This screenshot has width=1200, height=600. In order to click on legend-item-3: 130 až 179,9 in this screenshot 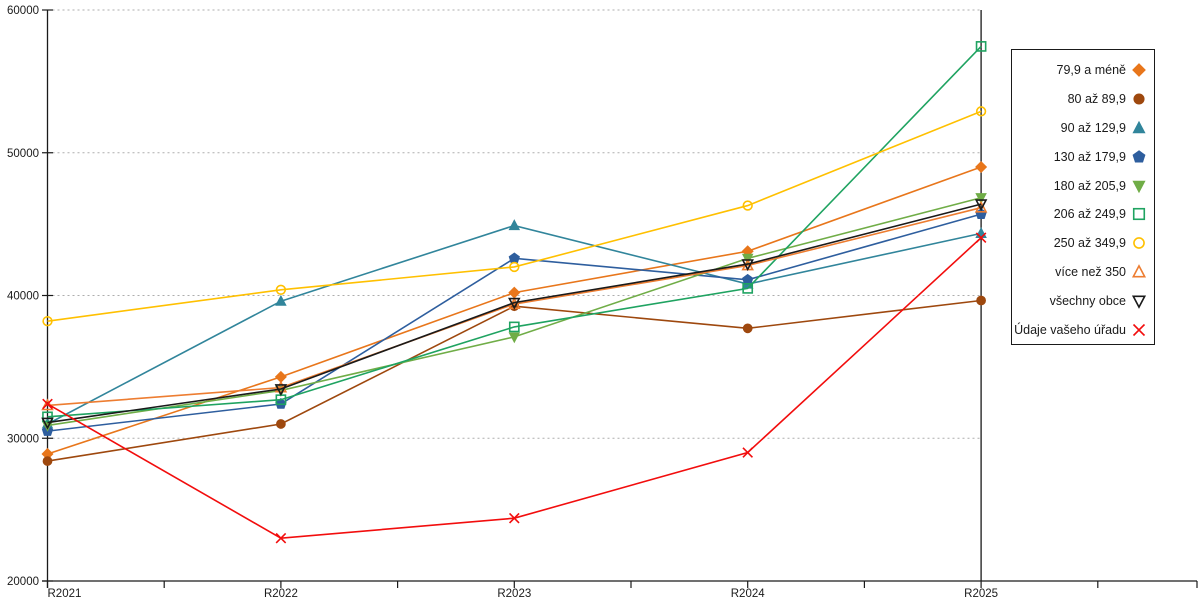, I will do `click(1083, 156)`.